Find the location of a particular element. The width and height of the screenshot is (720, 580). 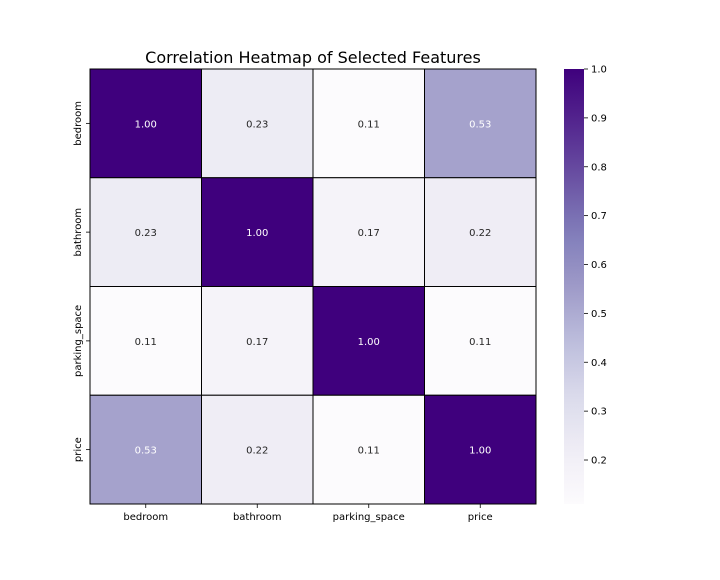

x-axis: bedroom bathroom parking_space price is located at coordinates (308, 513).